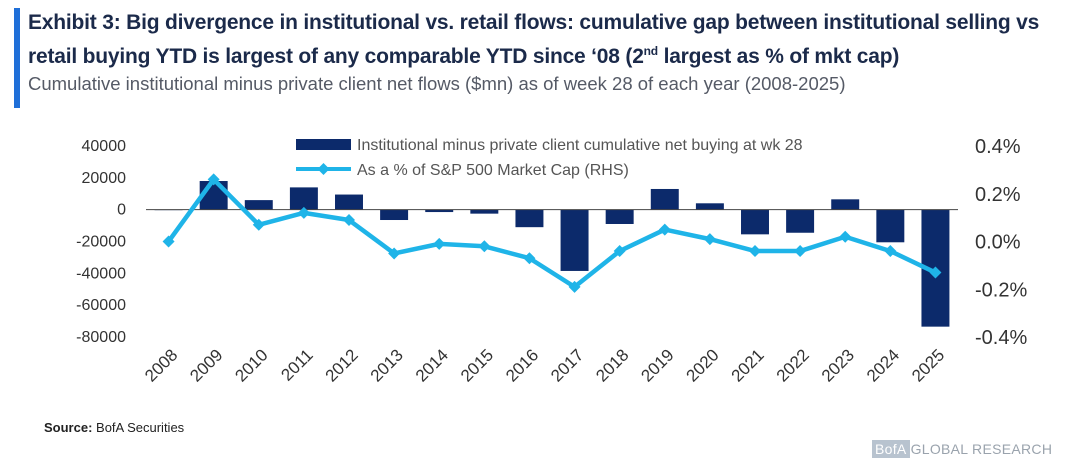 The width and height of the screenshot is (1080, 470). I want to click on x-tick-label: 2024, so click(883, 365).